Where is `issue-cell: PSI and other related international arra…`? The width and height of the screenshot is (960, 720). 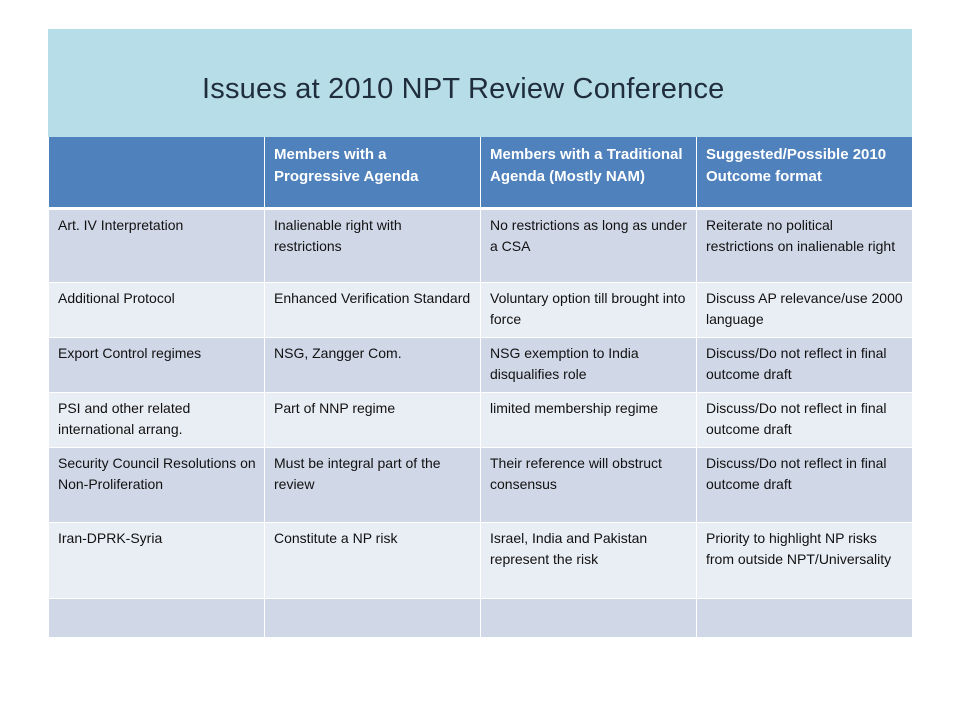
issue-cell: PSI and other related international arra… is located at coordinates (156, 419).